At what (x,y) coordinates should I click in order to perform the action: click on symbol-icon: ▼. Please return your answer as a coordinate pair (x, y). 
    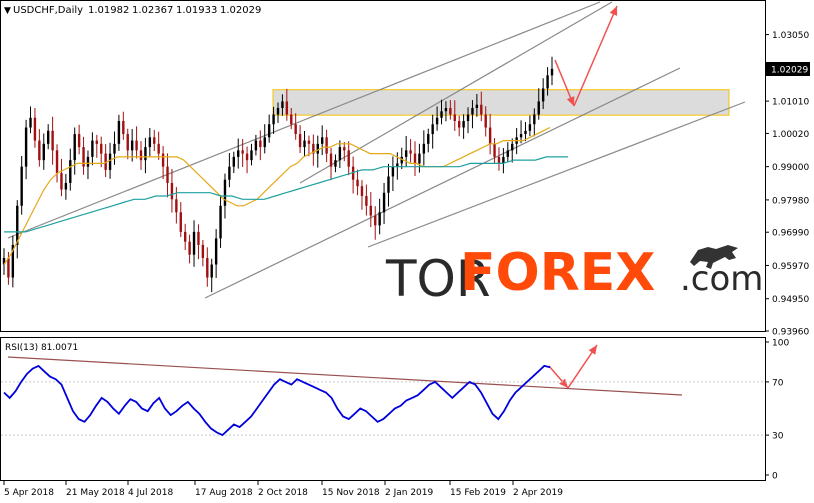
    Looking at the image, I should click on (7, 11).